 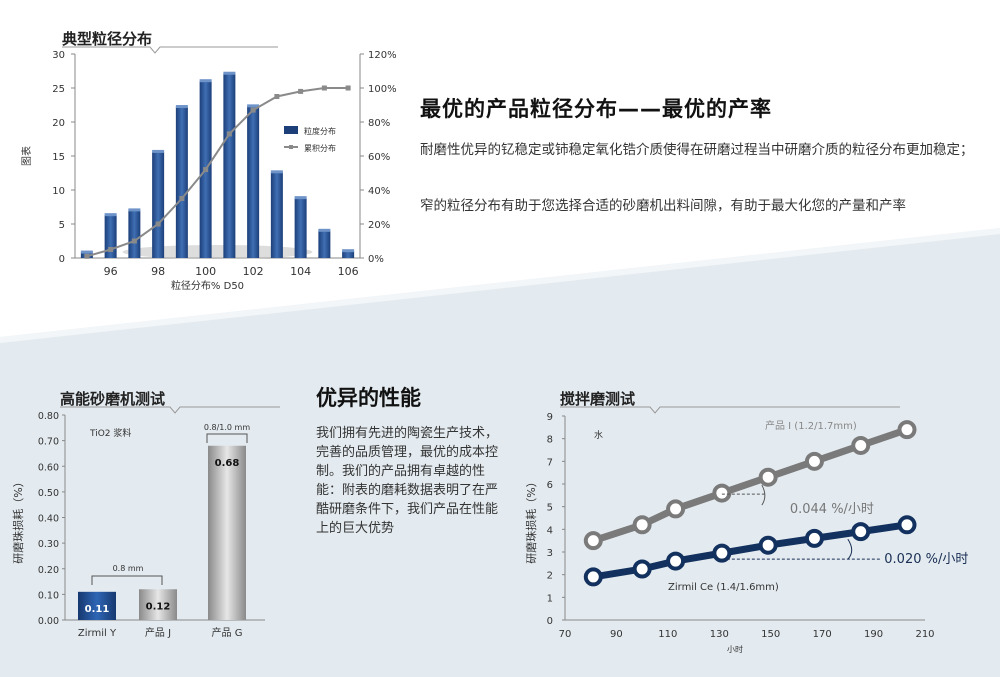 What do you see at coordinates (822, 634) in the screenshot?
I see `stir-x-tick-label: 170` at bounding box center [822, 634].